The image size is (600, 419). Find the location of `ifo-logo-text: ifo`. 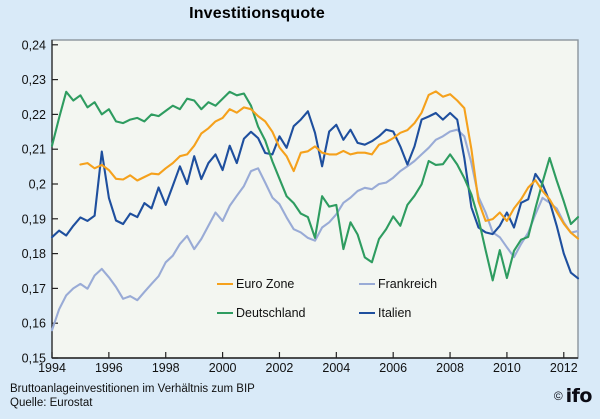

ifo-logo-text: ifo is located at coordinates (579, 396).